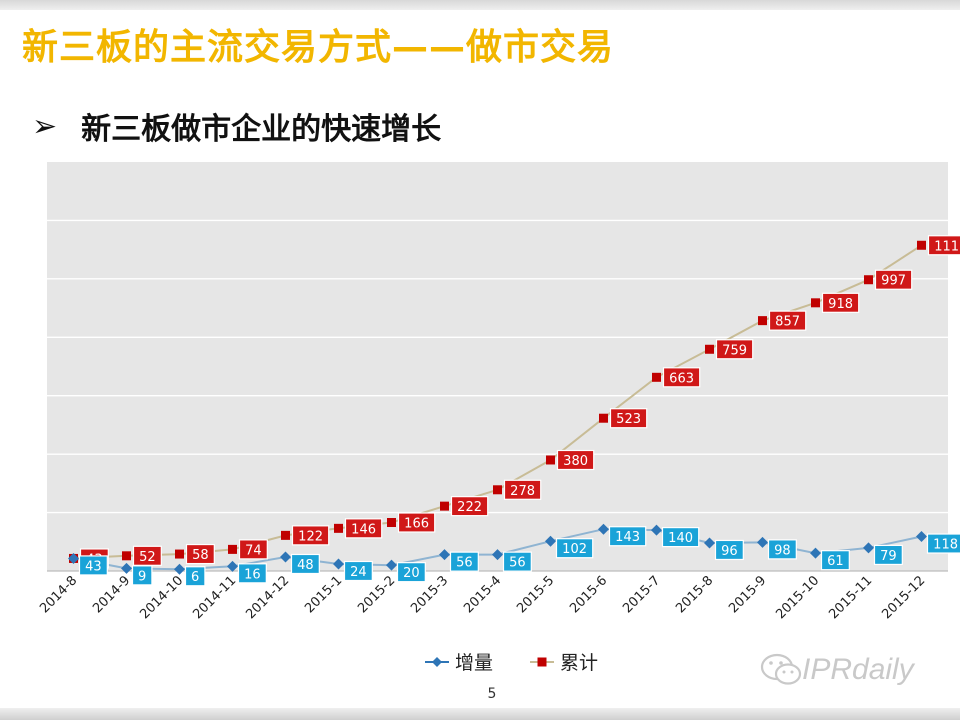 The image size is (960, 720). What do you see at coordinates (903, 597) in the screenshot?
I see `x-tick-label: 2015-12` at bounding box center [903, 597].